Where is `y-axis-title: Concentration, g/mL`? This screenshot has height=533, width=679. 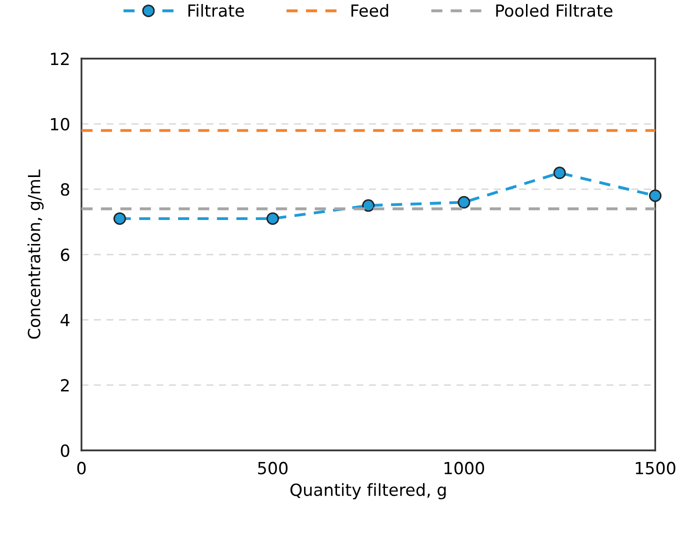 y-axis-title: Concentration, g/mL is located at coordinates (35, 254).